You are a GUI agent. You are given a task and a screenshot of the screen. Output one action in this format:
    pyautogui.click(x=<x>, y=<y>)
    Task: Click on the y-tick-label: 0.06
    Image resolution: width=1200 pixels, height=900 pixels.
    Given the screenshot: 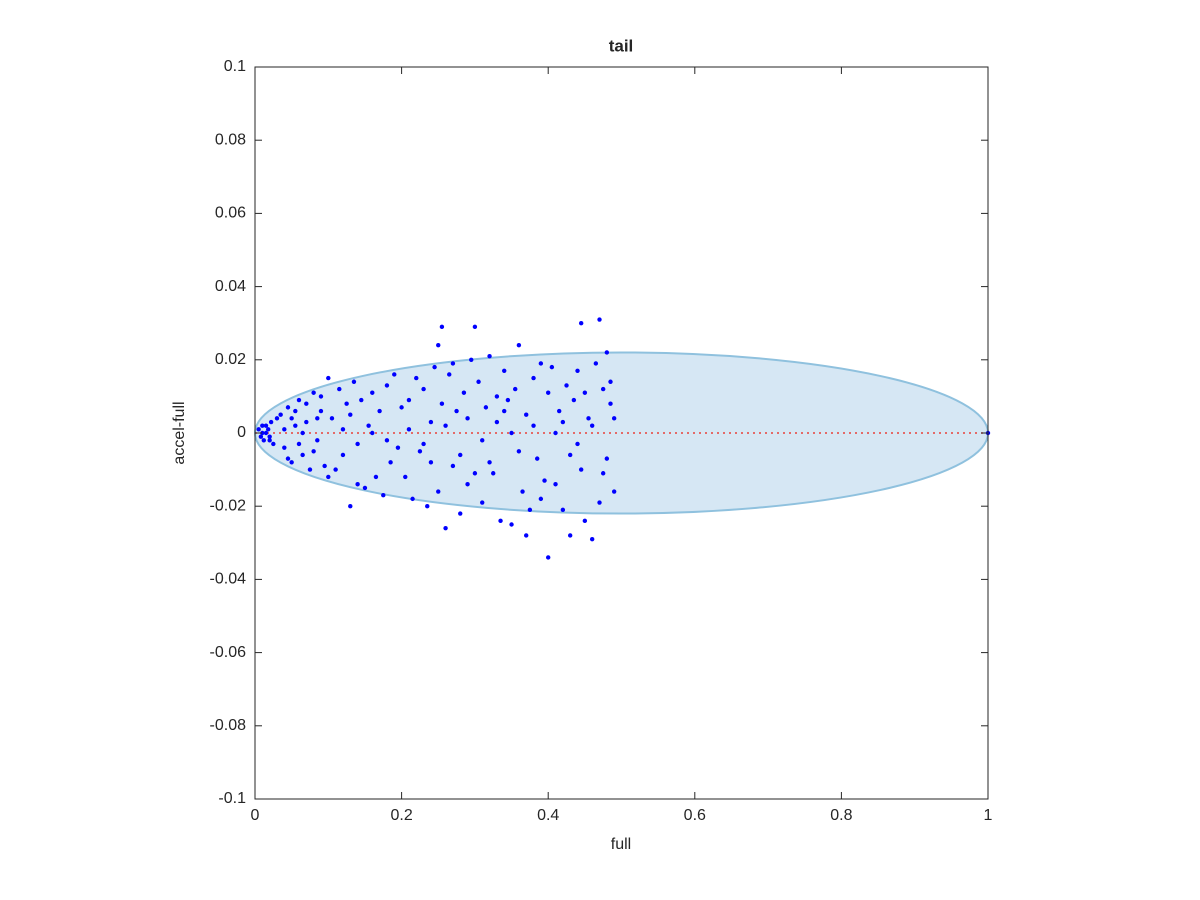 What is the action you would take?
    pyautogui.click(x=230, y=213)
    